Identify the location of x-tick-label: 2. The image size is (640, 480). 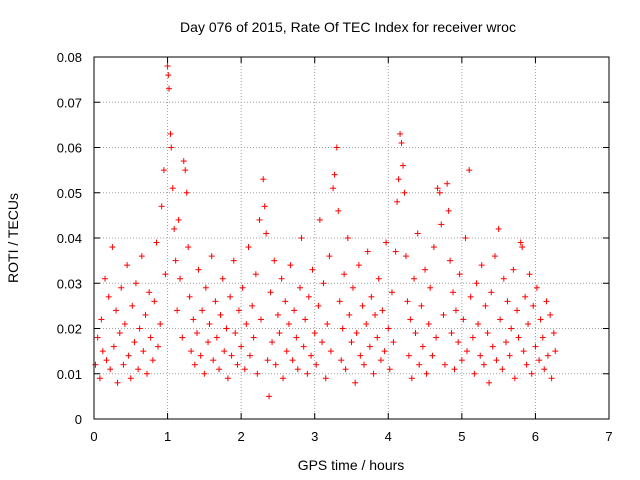
(241, 436).